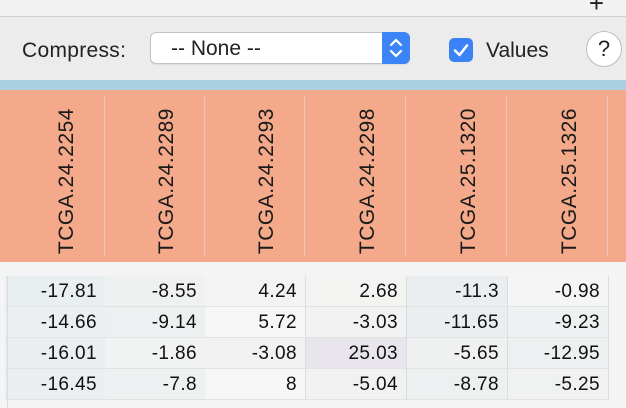 This screenshot has width=626, height=408. Describe the element at coordinates (356, 291) in the screenshot. I see `table-cell: 2.68` at that location.